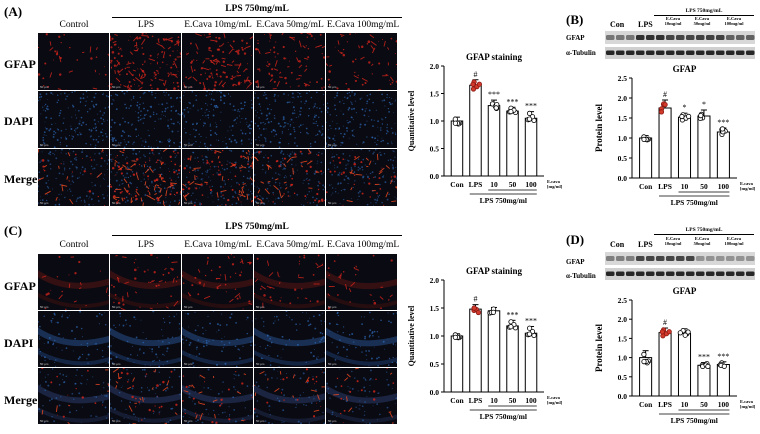 This screenshot has width=760, height=434. I want to click on panel-a-col-ecava10: E.Cava 10mg/mL, so click(218, 25).